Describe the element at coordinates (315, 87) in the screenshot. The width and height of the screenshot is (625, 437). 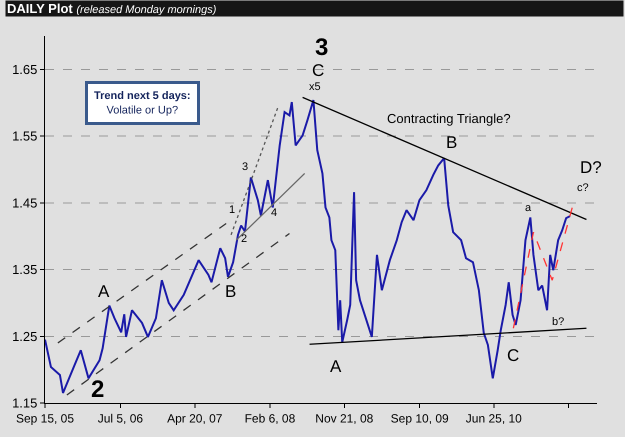
I see `annotation: x5` at that location.